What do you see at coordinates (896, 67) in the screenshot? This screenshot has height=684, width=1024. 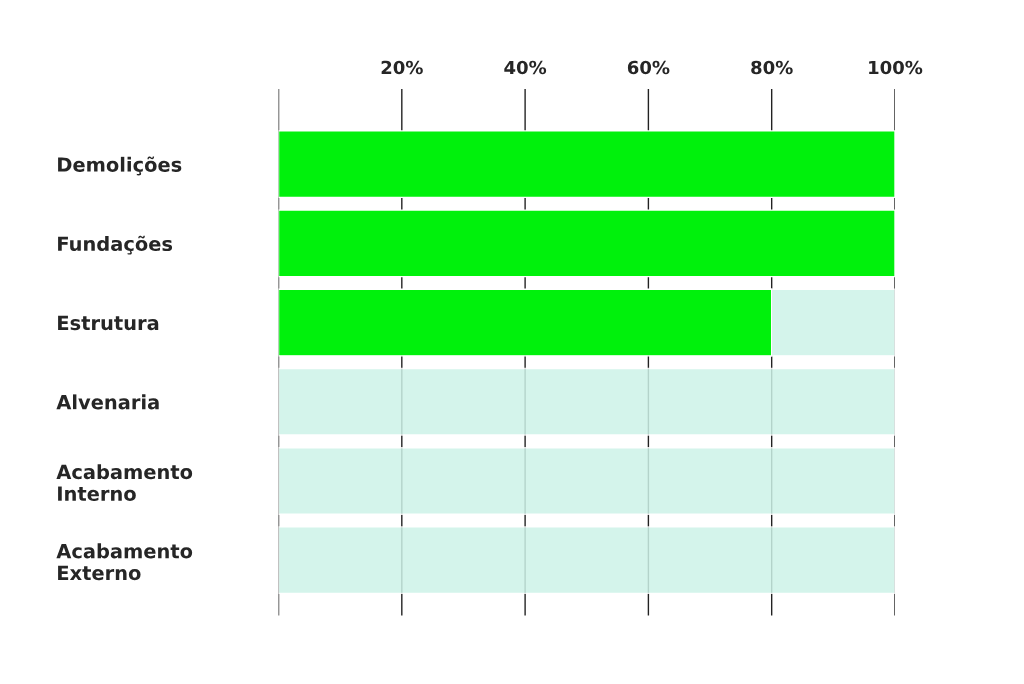 I see `x-tick-label: 100%` at bounding box center [896, 67].